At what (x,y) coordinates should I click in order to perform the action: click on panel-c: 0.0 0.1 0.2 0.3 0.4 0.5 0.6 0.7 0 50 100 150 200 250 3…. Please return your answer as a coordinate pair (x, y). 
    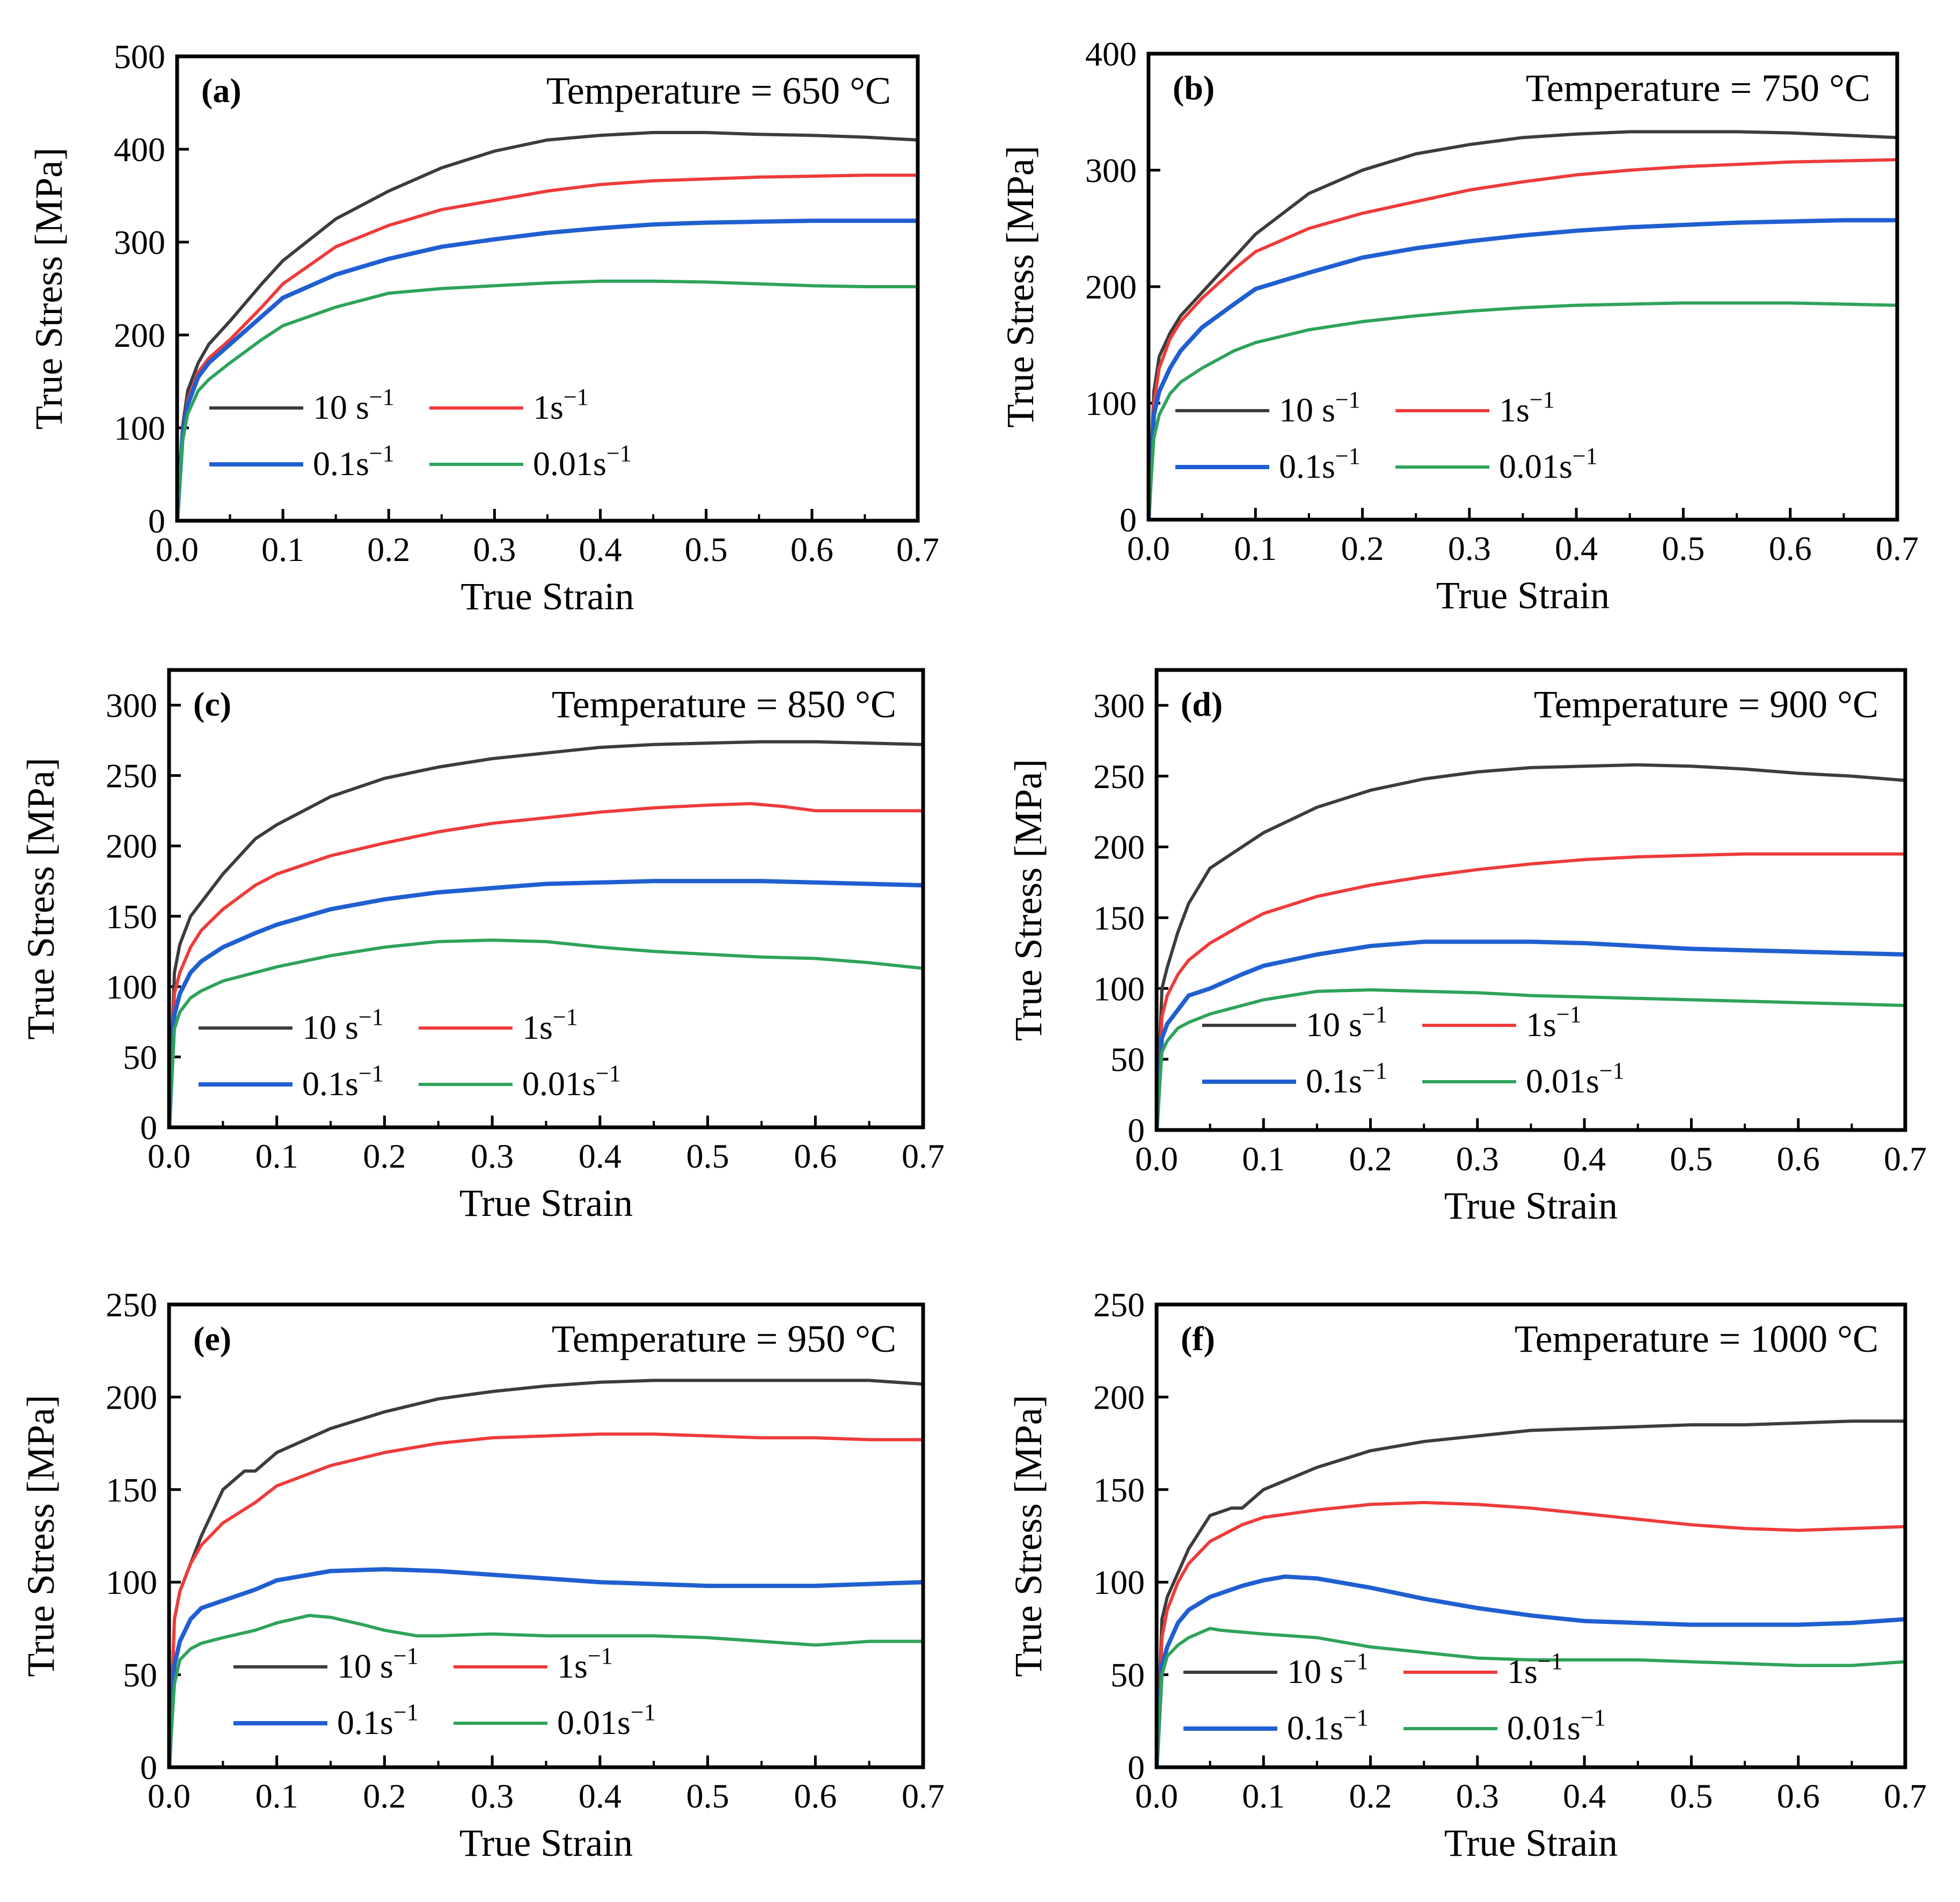
    Looking at the image, I should click on (482, 946).